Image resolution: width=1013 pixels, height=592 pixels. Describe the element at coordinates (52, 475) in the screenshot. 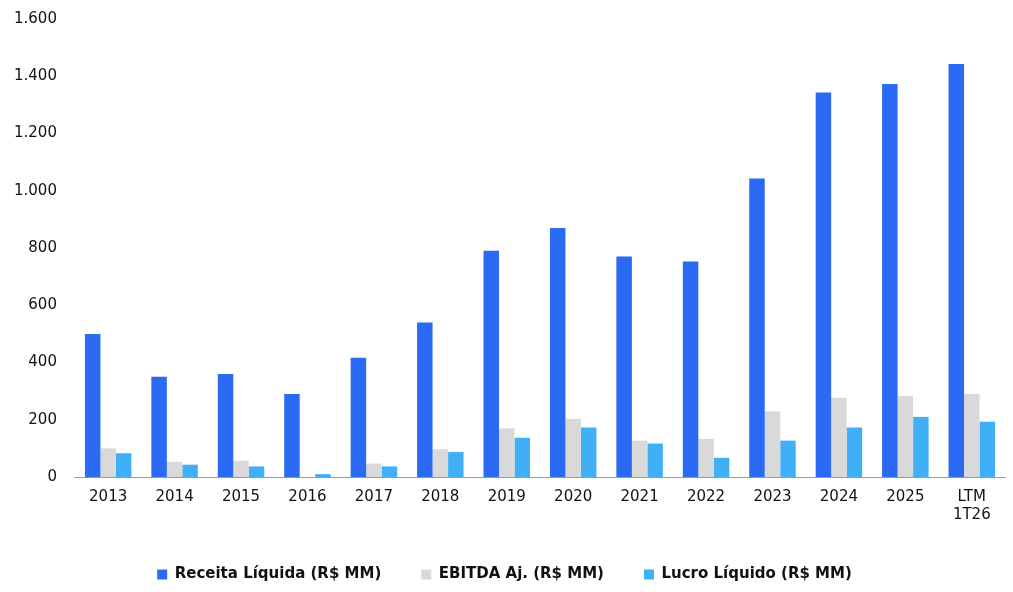

I see `y-tick-label: 0` at that location.